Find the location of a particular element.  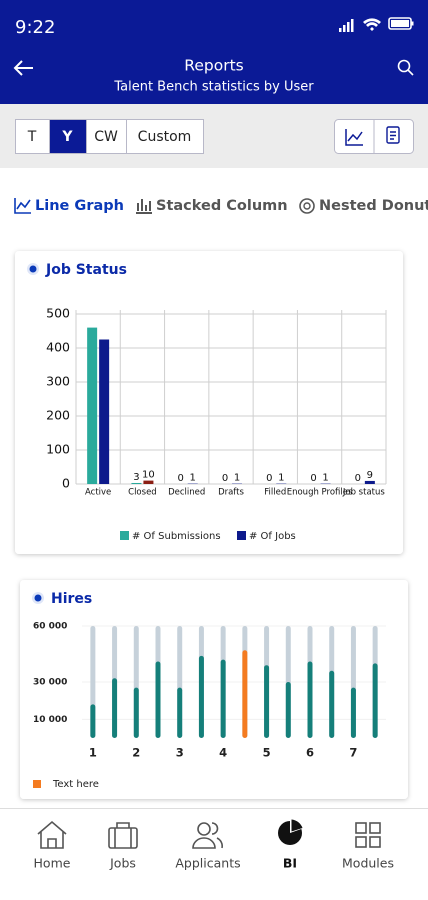

x-tick-label: 7 is located at coordinates (353, 753).